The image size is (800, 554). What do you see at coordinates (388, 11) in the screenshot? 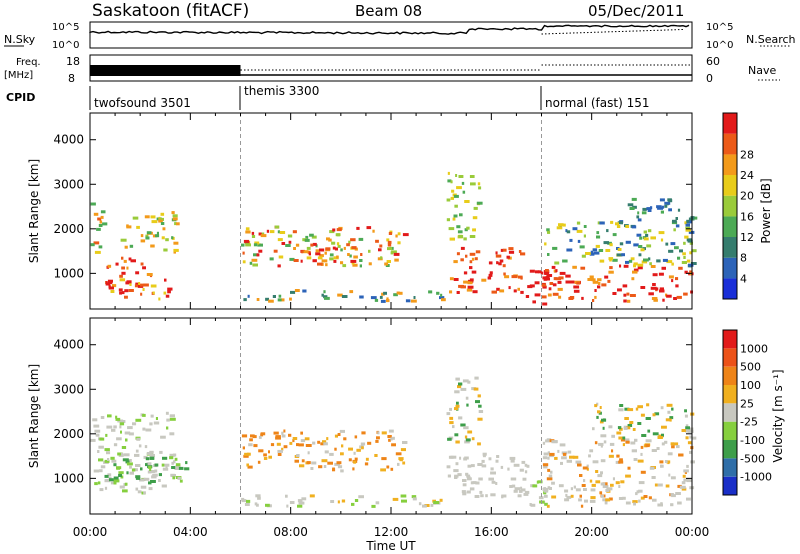
I see `beam-title: Beam 08` at bounding box center [388, 11].